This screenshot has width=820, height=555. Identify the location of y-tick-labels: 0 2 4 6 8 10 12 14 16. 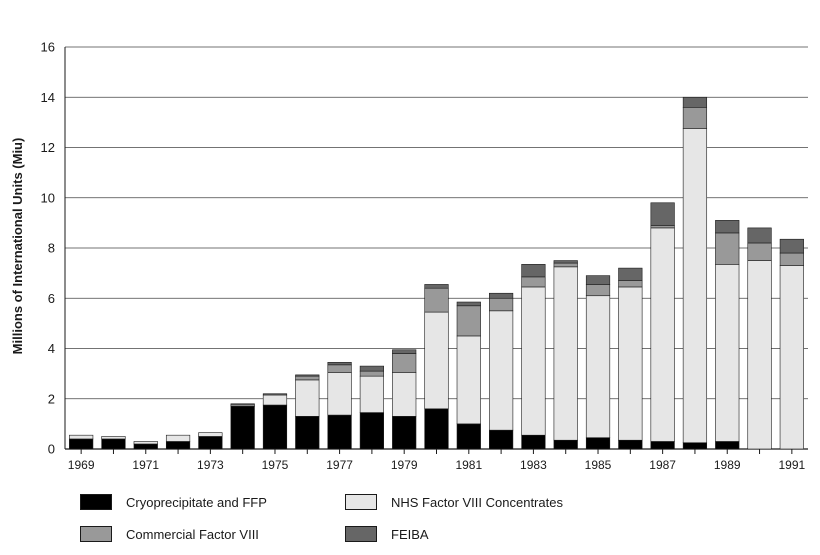
(48, 248).